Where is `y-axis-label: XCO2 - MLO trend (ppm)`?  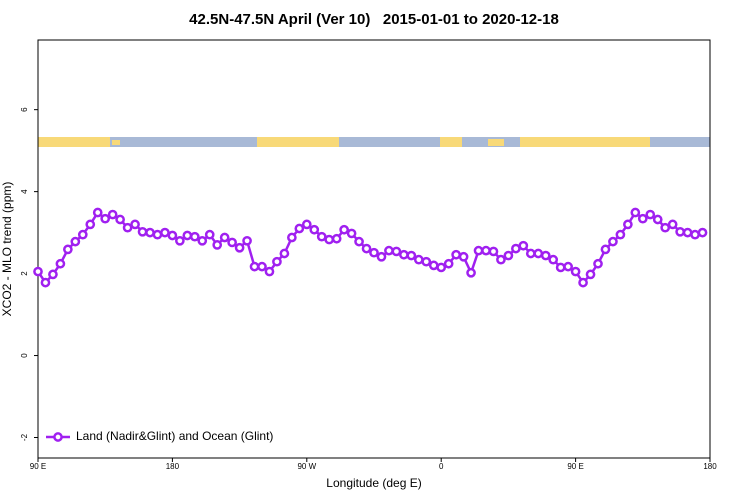
y-axis-label: XCO2 - MLO trend (ppm) is located at coordinates (7, 249).